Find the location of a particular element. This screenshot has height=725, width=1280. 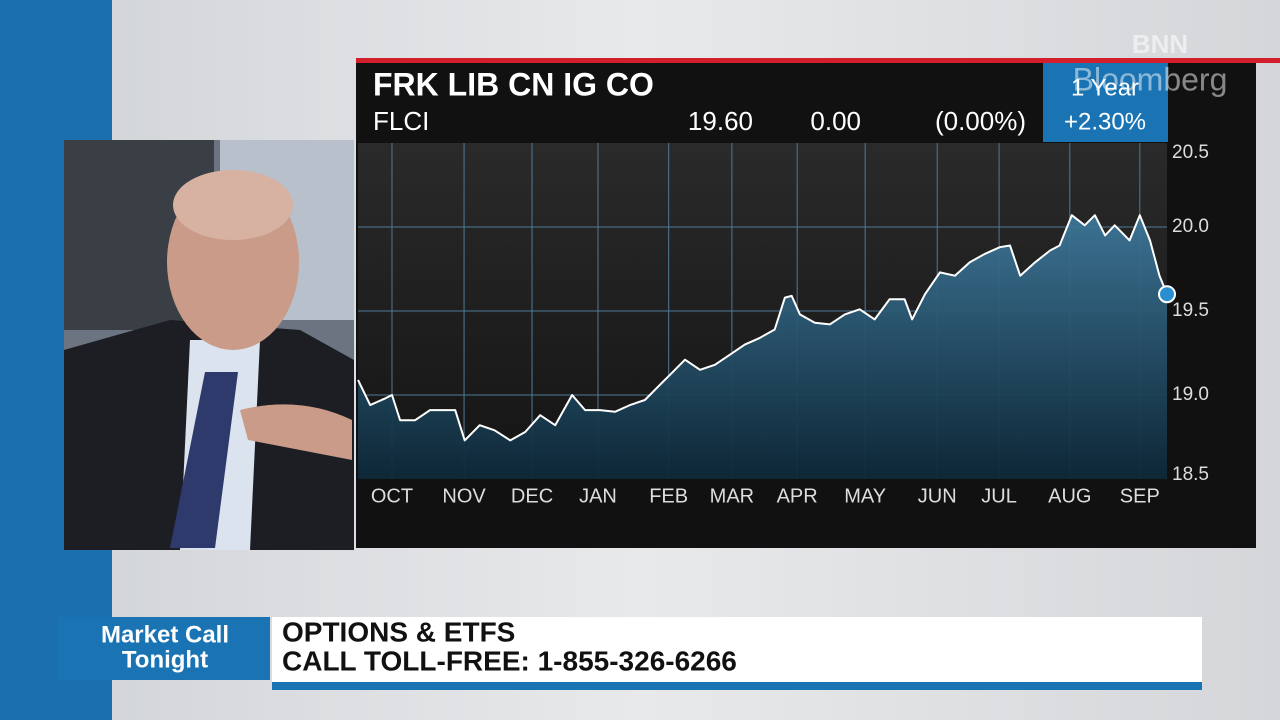

red-rule is located at coordinates (818, 60).